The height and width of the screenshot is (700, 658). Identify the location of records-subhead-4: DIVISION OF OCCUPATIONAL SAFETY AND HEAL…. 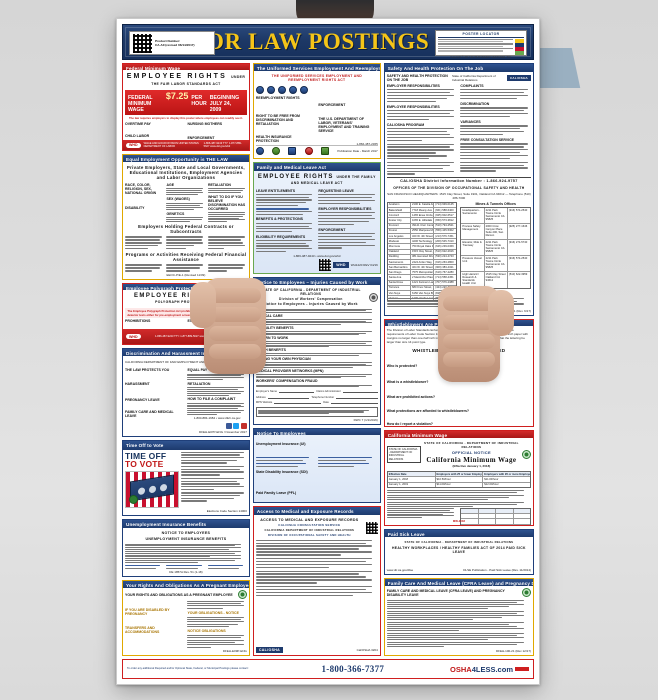
(309, 535).